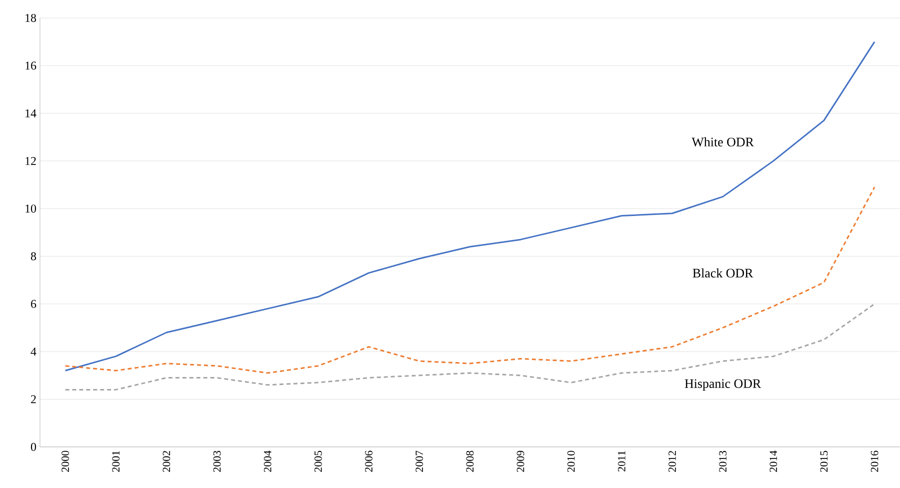 This screenshot has height=488, width=900. I want to click on y-tick-label: 6, so click(33, 304).